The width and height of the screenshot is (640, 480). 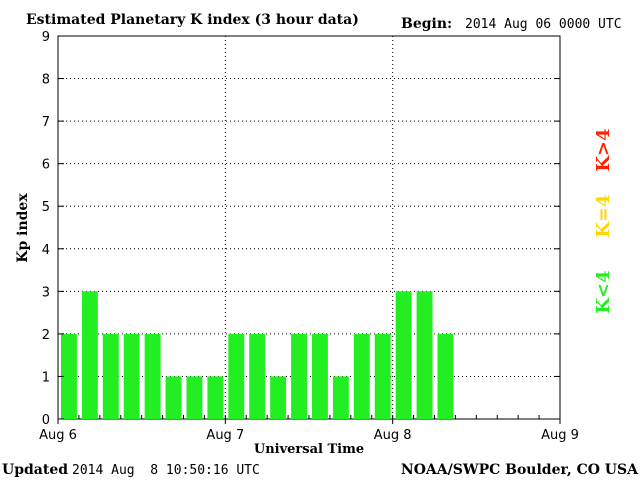 What do you see at coordinates (393, 435) in the screenshot?
I see `x-tick-label: Aug 8` at bounding box center [393, 435].